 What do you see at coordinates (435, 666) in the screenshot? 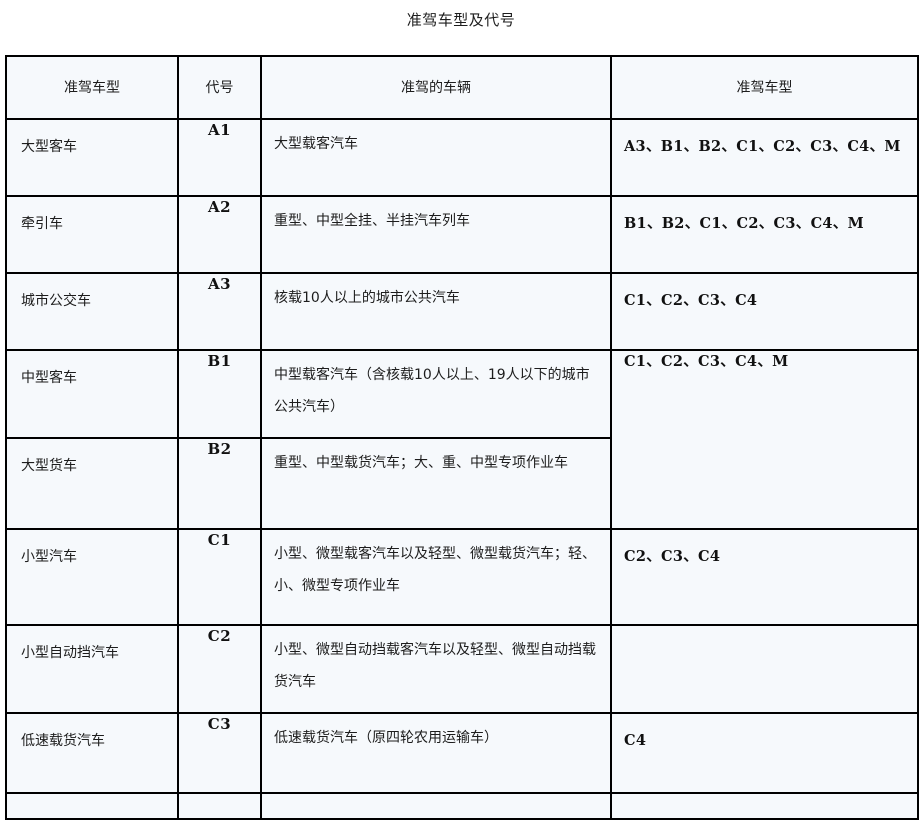
I see `permitted-vehicle-label: 小型、微型自动挡载客汽车以及轻型、微型自动挡载货汽车` at bounding box center [435, 666].